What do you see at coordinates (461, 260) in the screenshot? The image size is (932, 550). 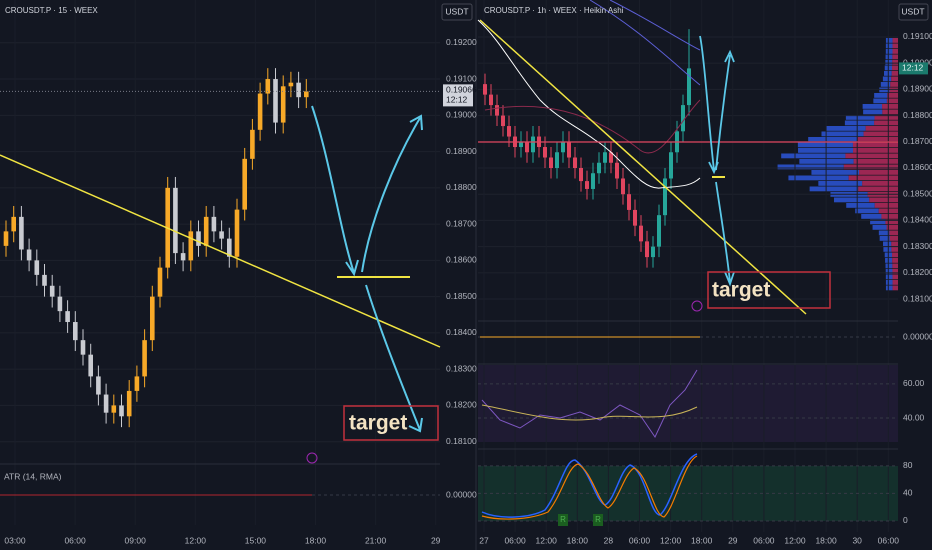 I see `y-tick-label: 0.18600` at bounding box center [461, 260].